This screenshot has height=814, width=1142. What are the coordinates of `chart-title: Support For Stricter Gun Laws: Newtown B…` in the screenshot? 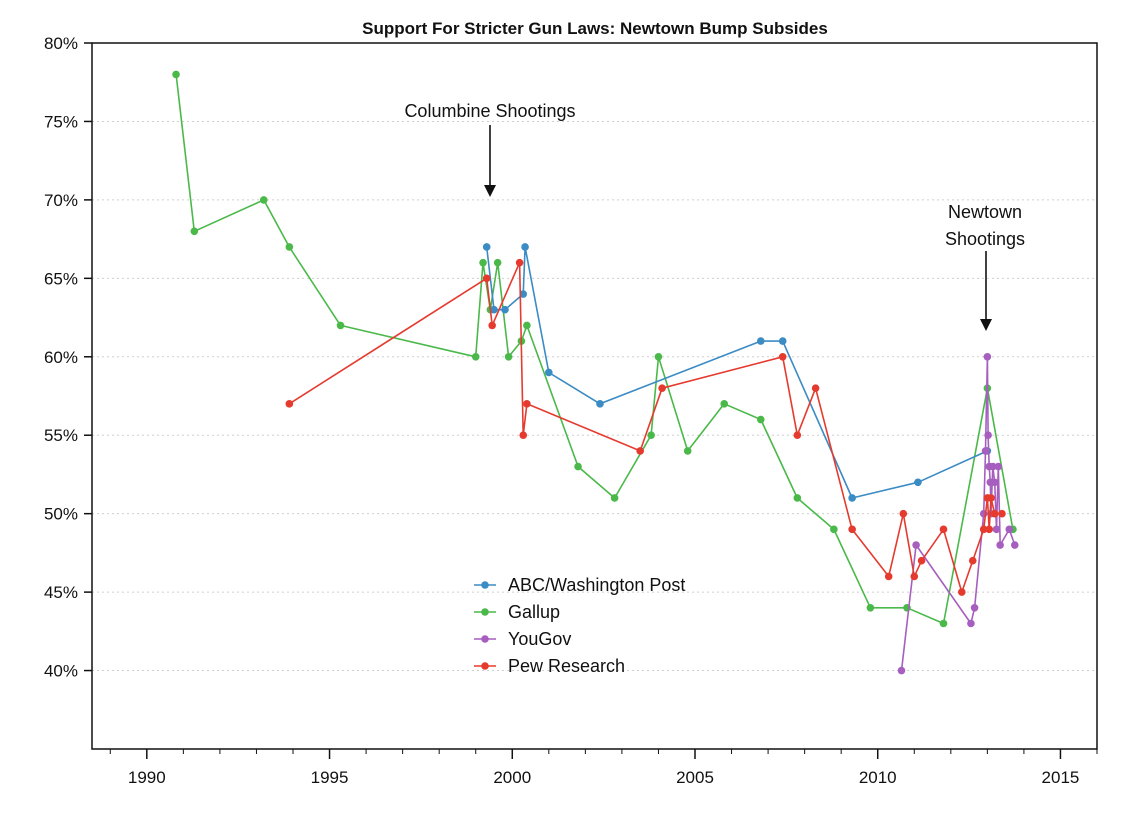 It's located at (595, 28).